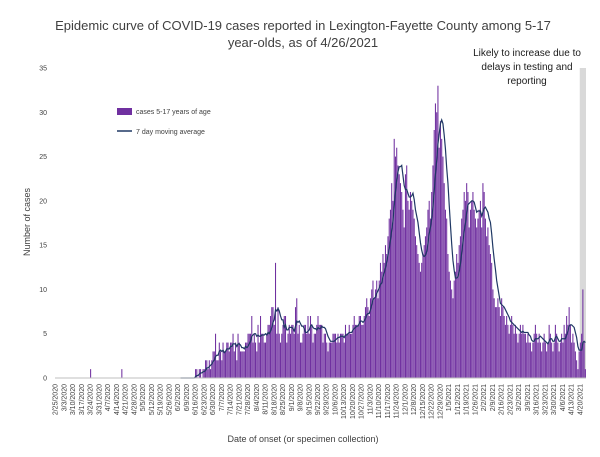  Describe the element at coordinates (213, 399) in the screenshot. I see `x-tick-label: 6/30/2020` at that location.